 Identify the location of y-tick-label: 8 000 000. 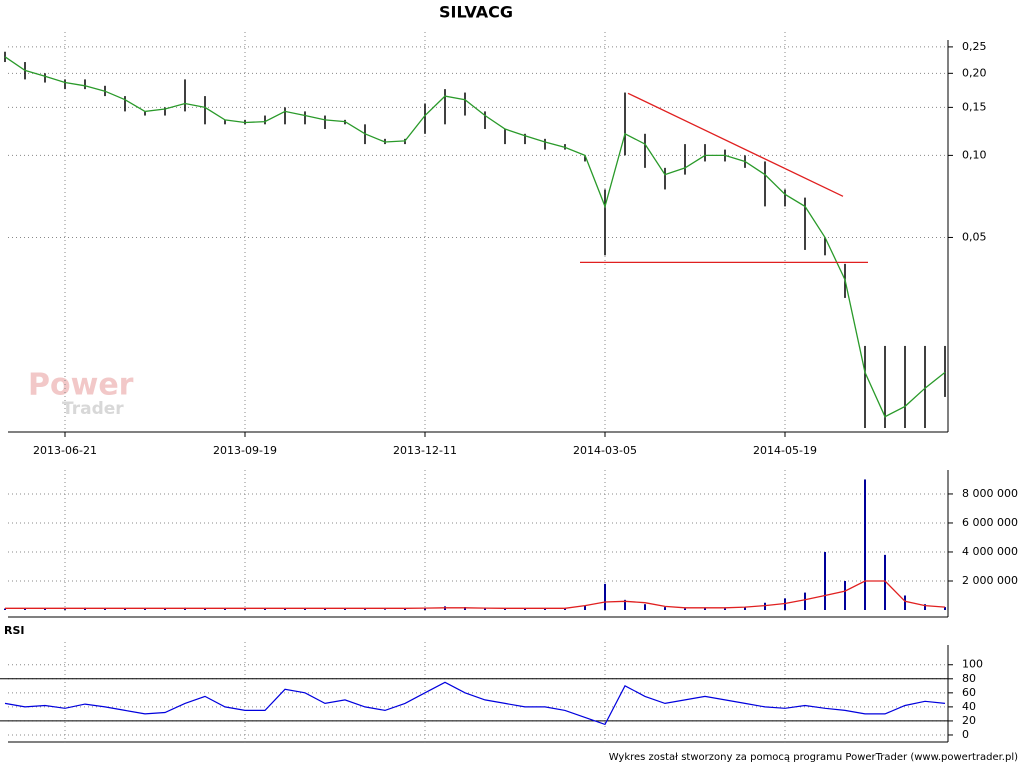
(990, 493).